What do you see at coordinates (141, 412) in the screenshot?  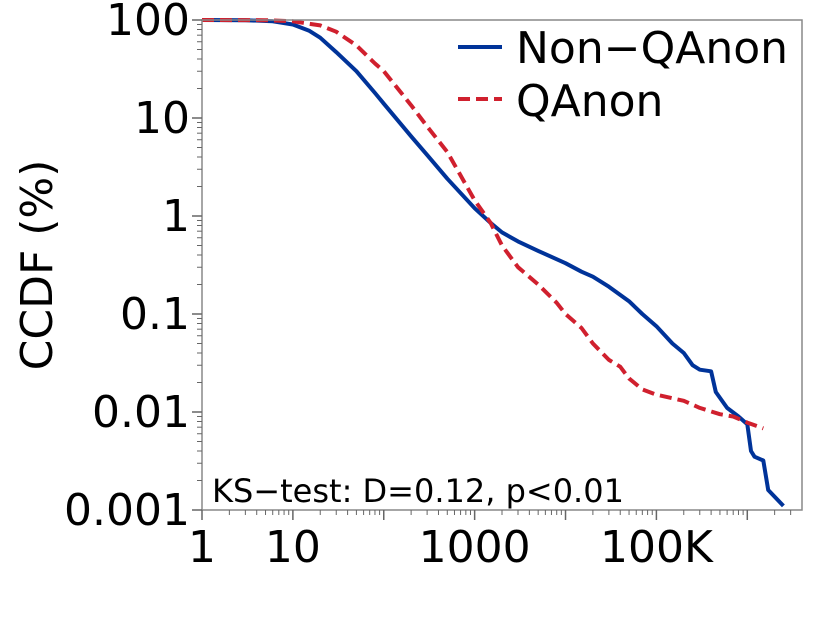 I see `y-tick-label: 0.01` at bounding box center [141, 412].